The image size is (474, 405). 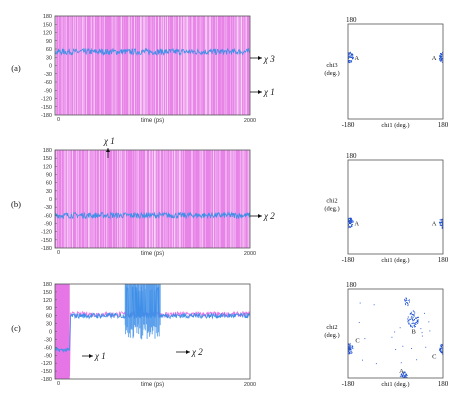 I want to click on y-tick-label: 120, so click(x=47, y=167).